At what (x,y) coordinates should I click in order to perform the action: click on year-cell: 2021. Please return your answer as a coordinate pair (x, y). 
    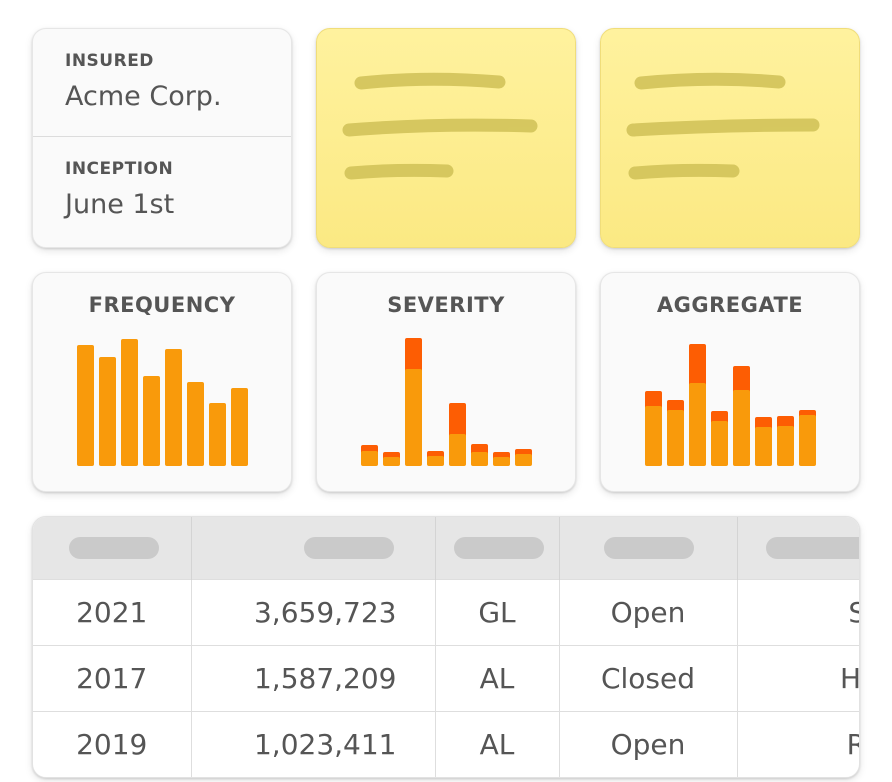
    Looking at the image, I should click on (112, 612).